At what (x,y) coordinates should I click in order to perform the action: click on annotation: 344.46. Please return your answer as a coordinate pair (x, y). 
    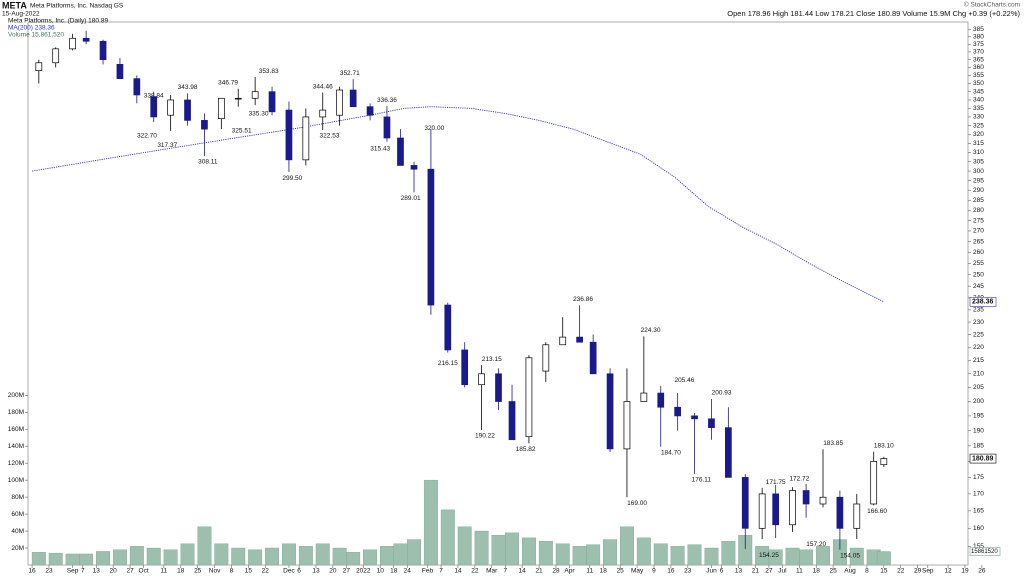
    Looking at the image, I should click on (323, 86).